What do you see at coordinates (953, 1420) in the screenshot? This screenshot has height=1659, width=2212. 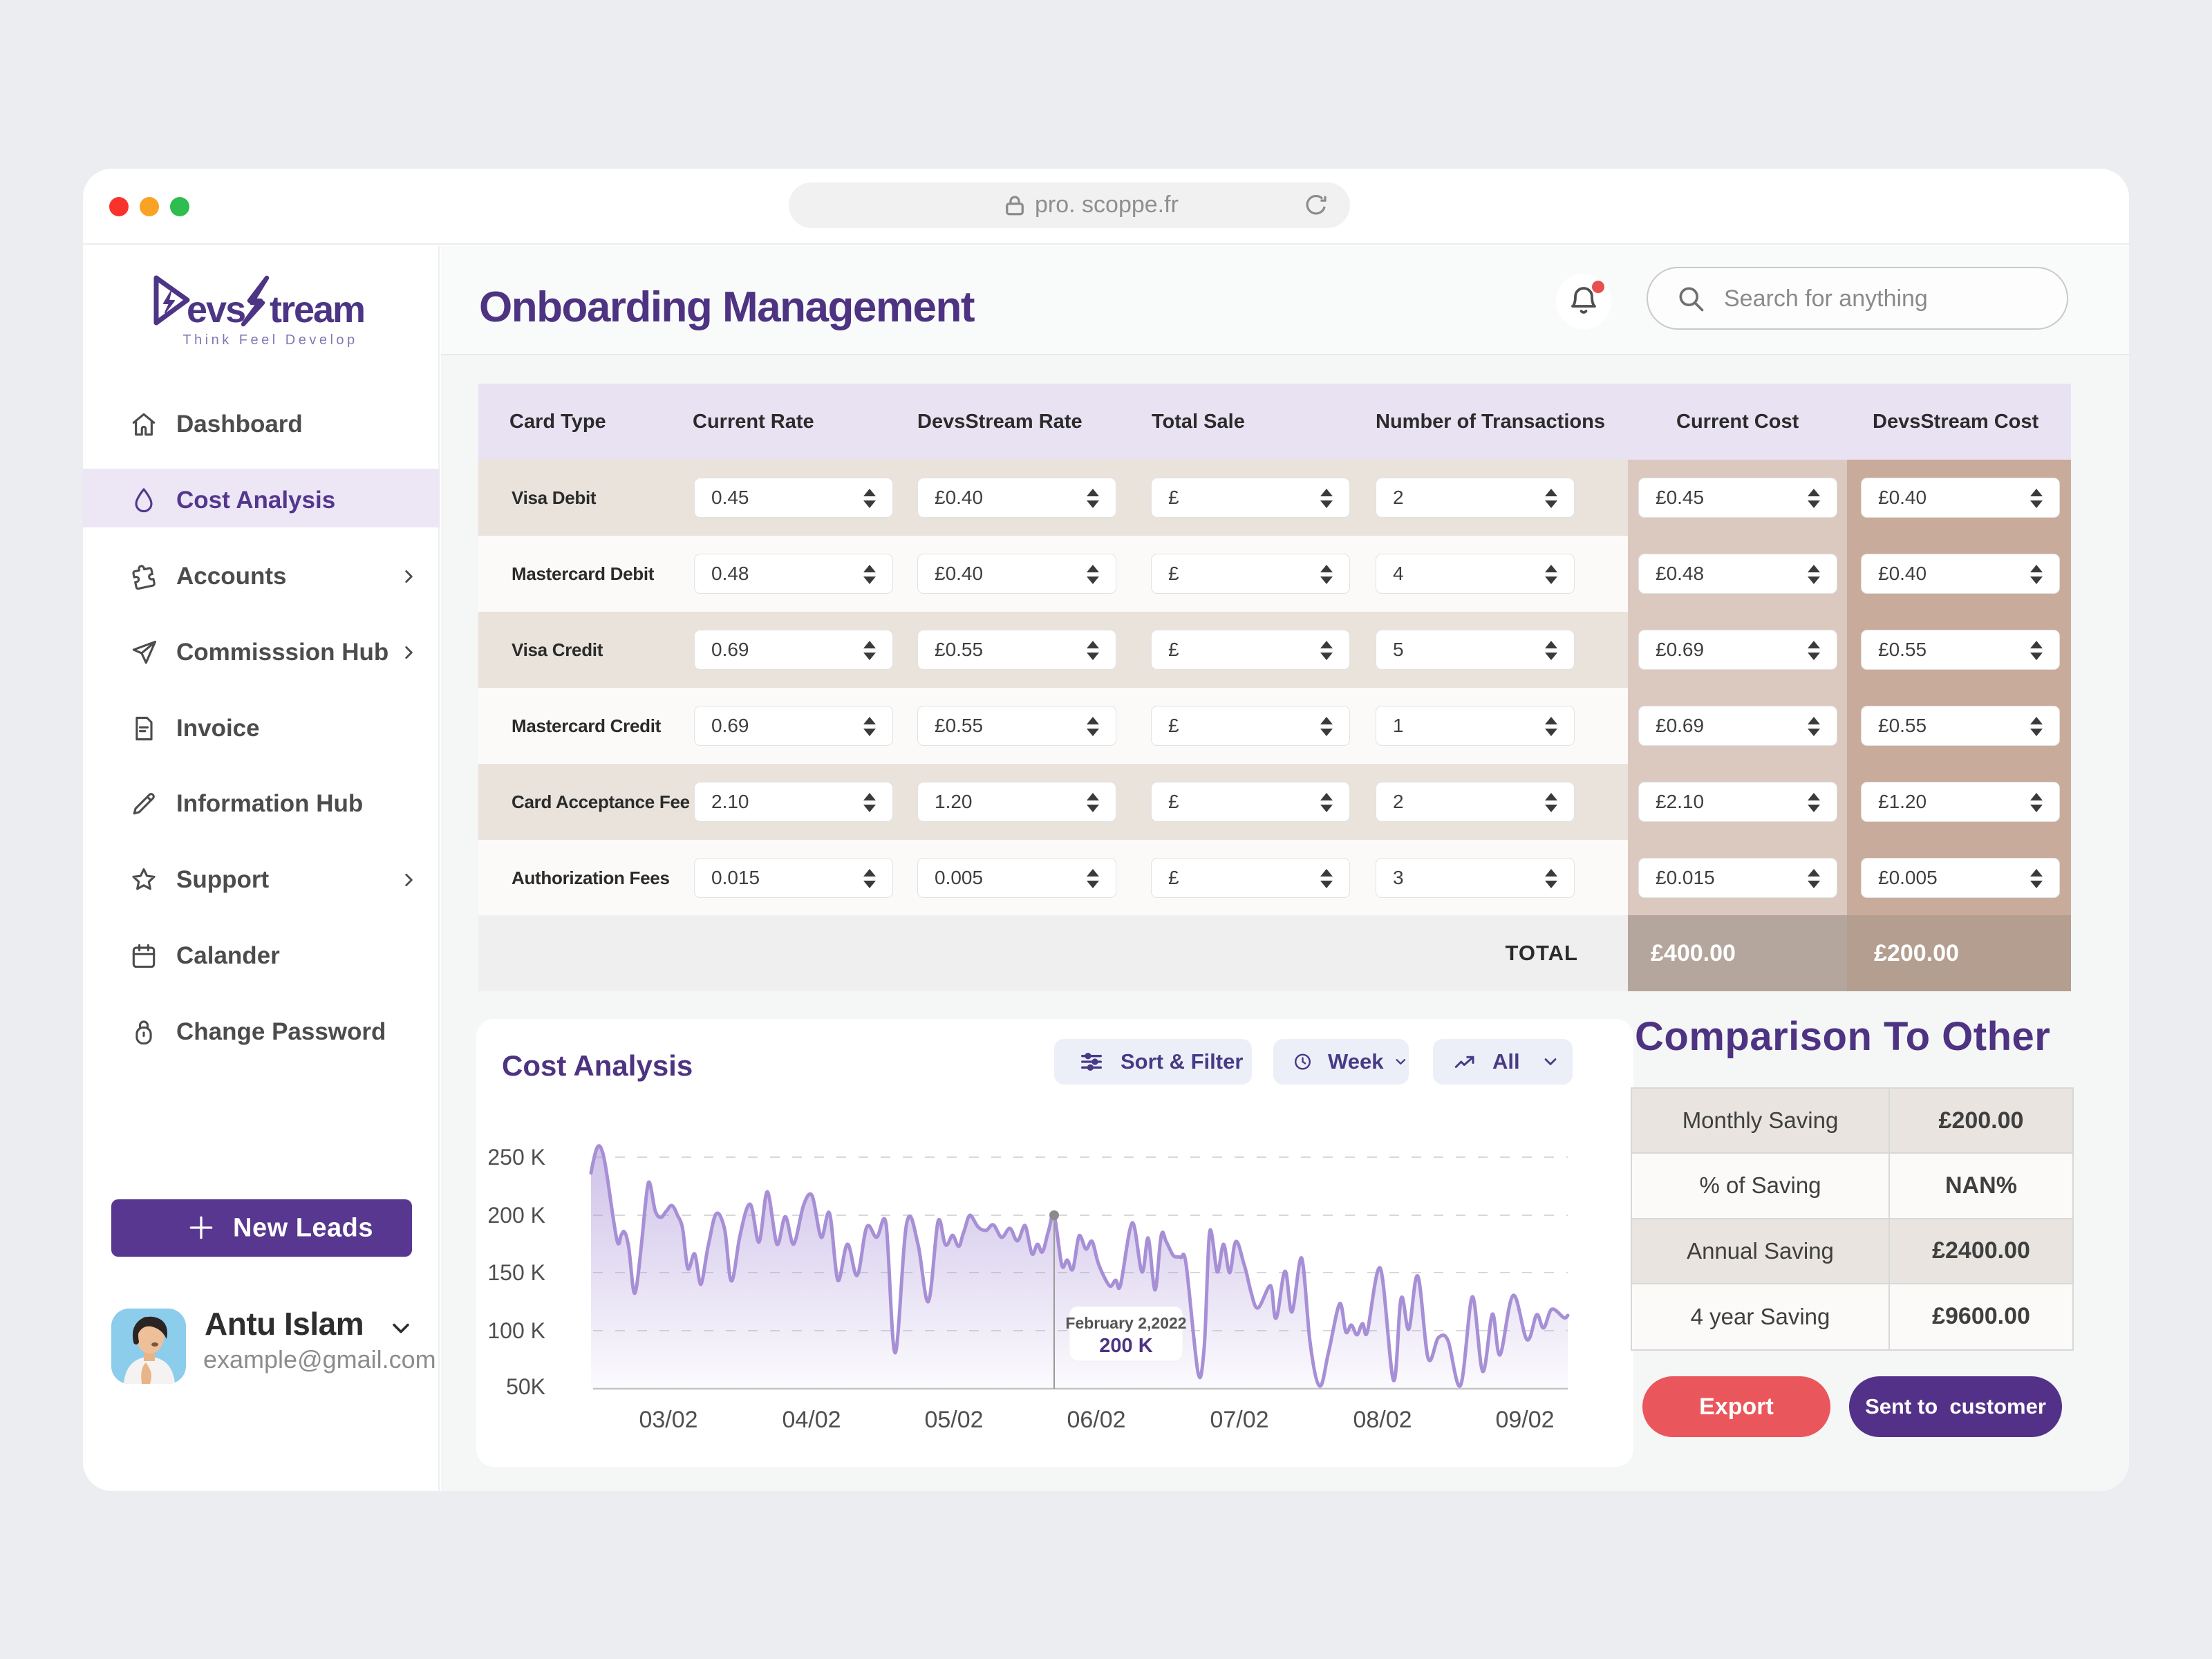 I see `svg-text: 05/02` at bounding box center [953, 1420].